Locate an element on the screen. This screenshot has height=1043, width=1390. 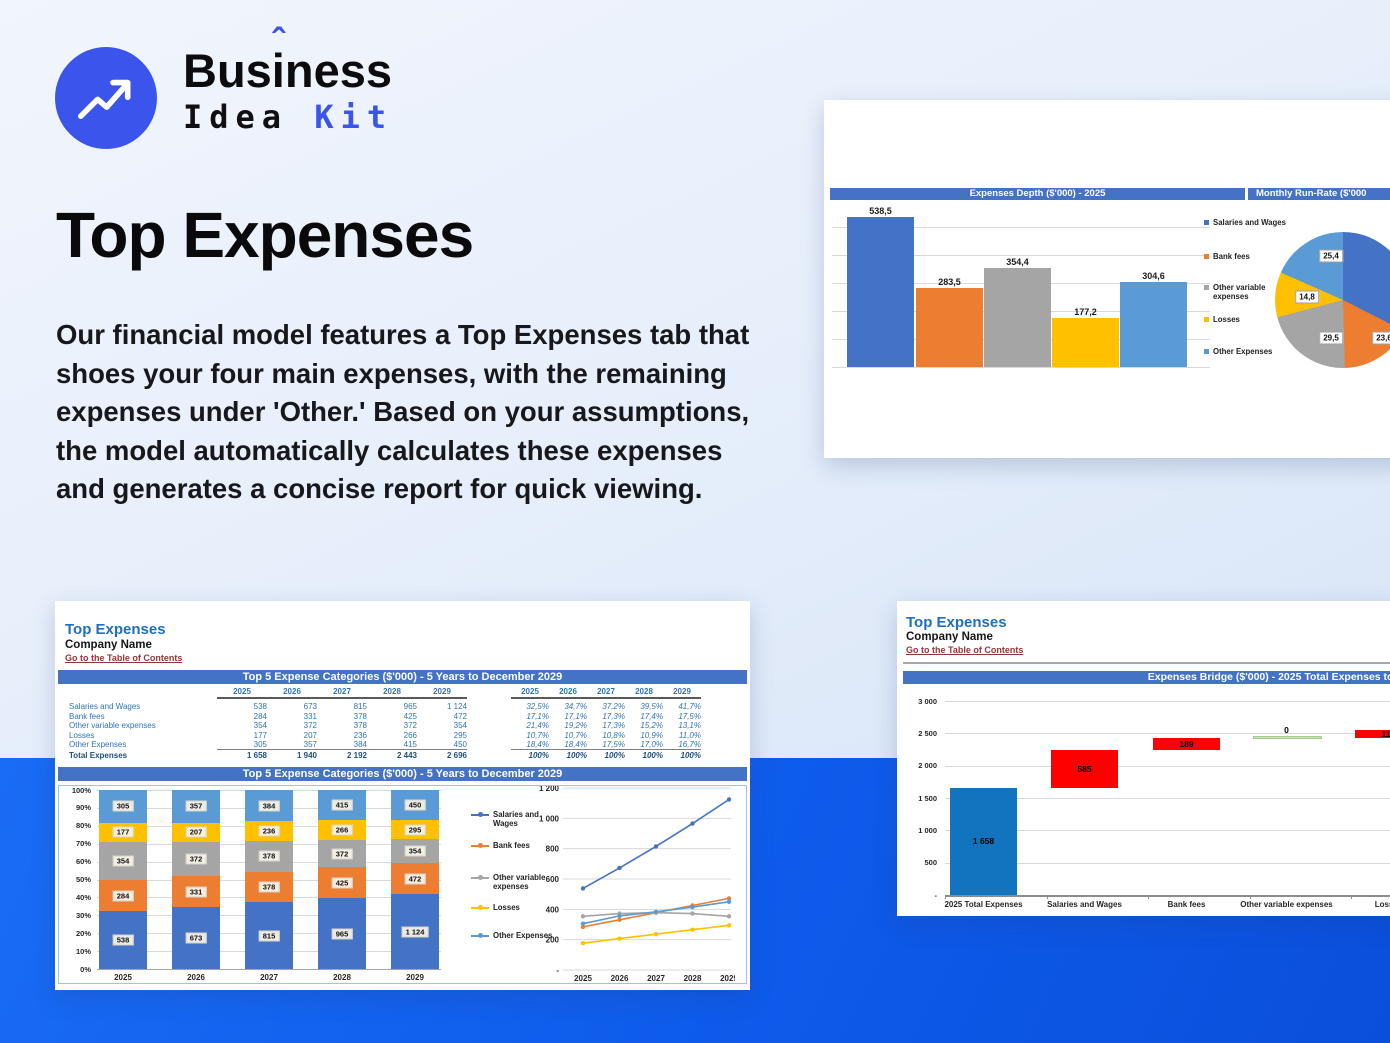
growth-arrow-icon is located at coordinates (104, 99).